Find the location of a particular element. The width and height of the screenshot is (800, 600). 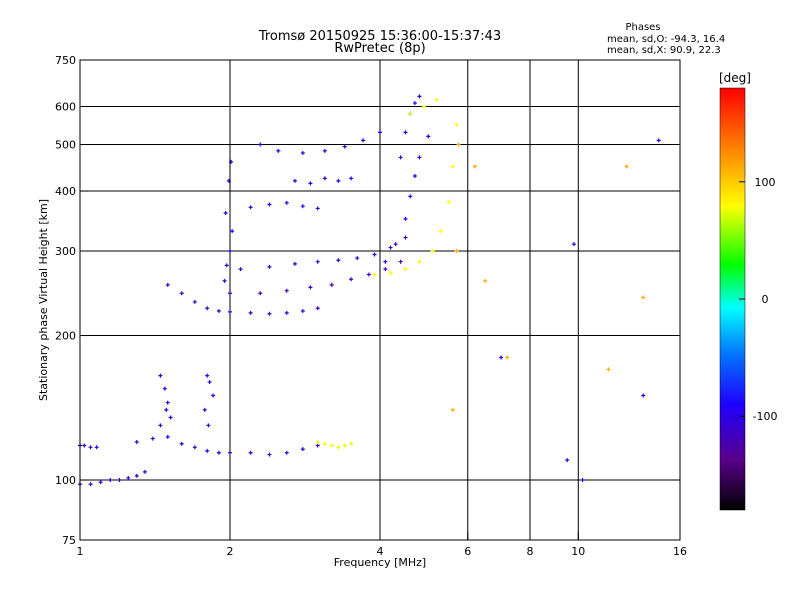

y-tick-label: 600 is located at coordinates (65, 107).